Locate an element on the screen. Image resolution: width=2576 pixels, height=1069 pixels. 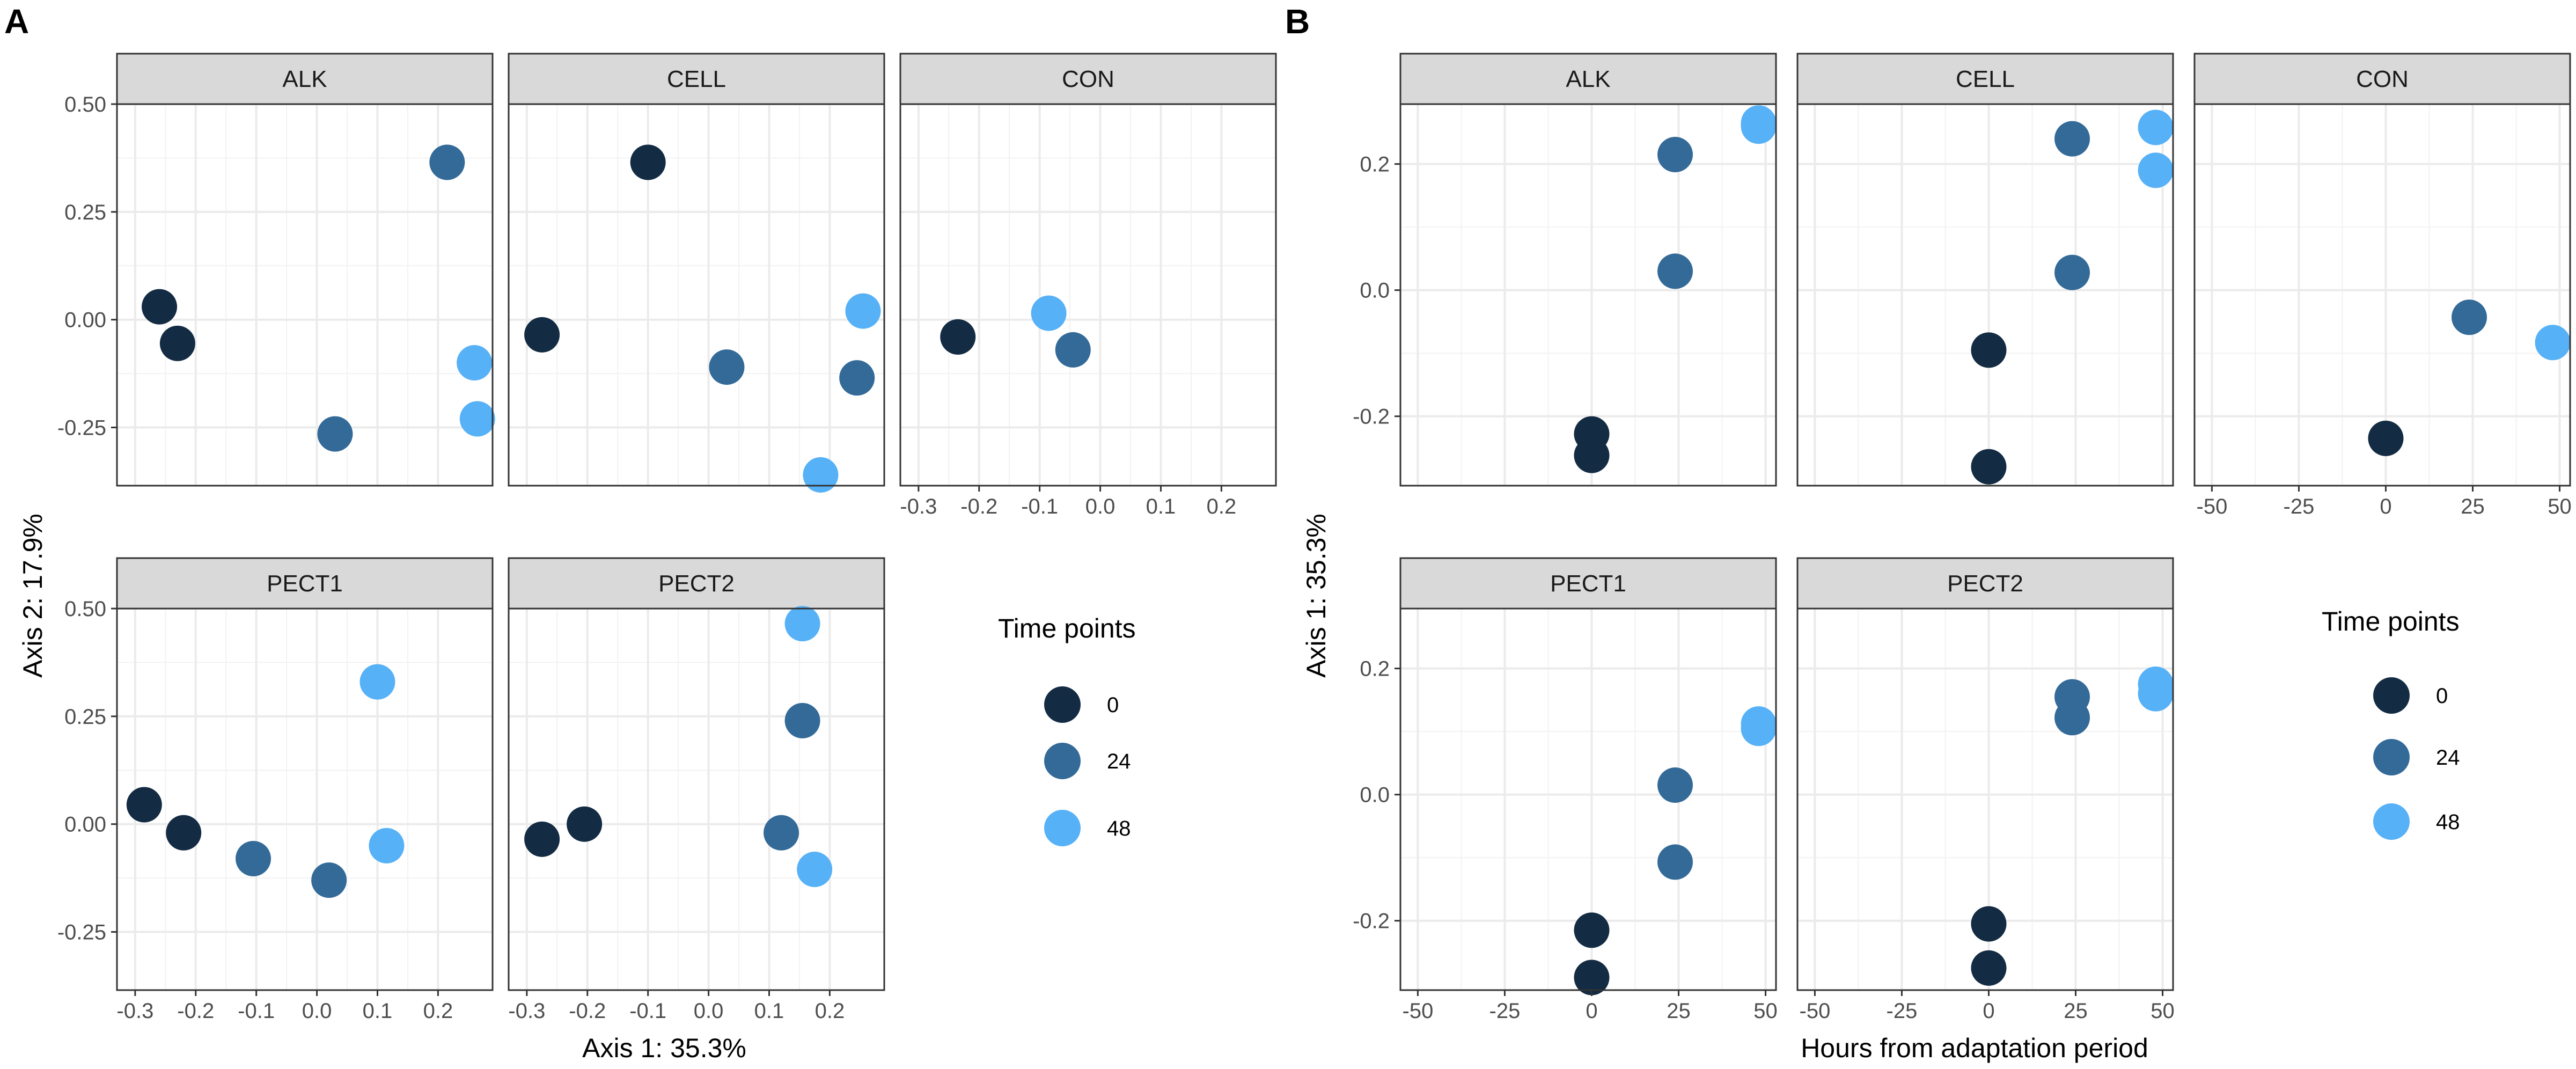
facet-strip-label: CON is located at coordinates (1088, 79).